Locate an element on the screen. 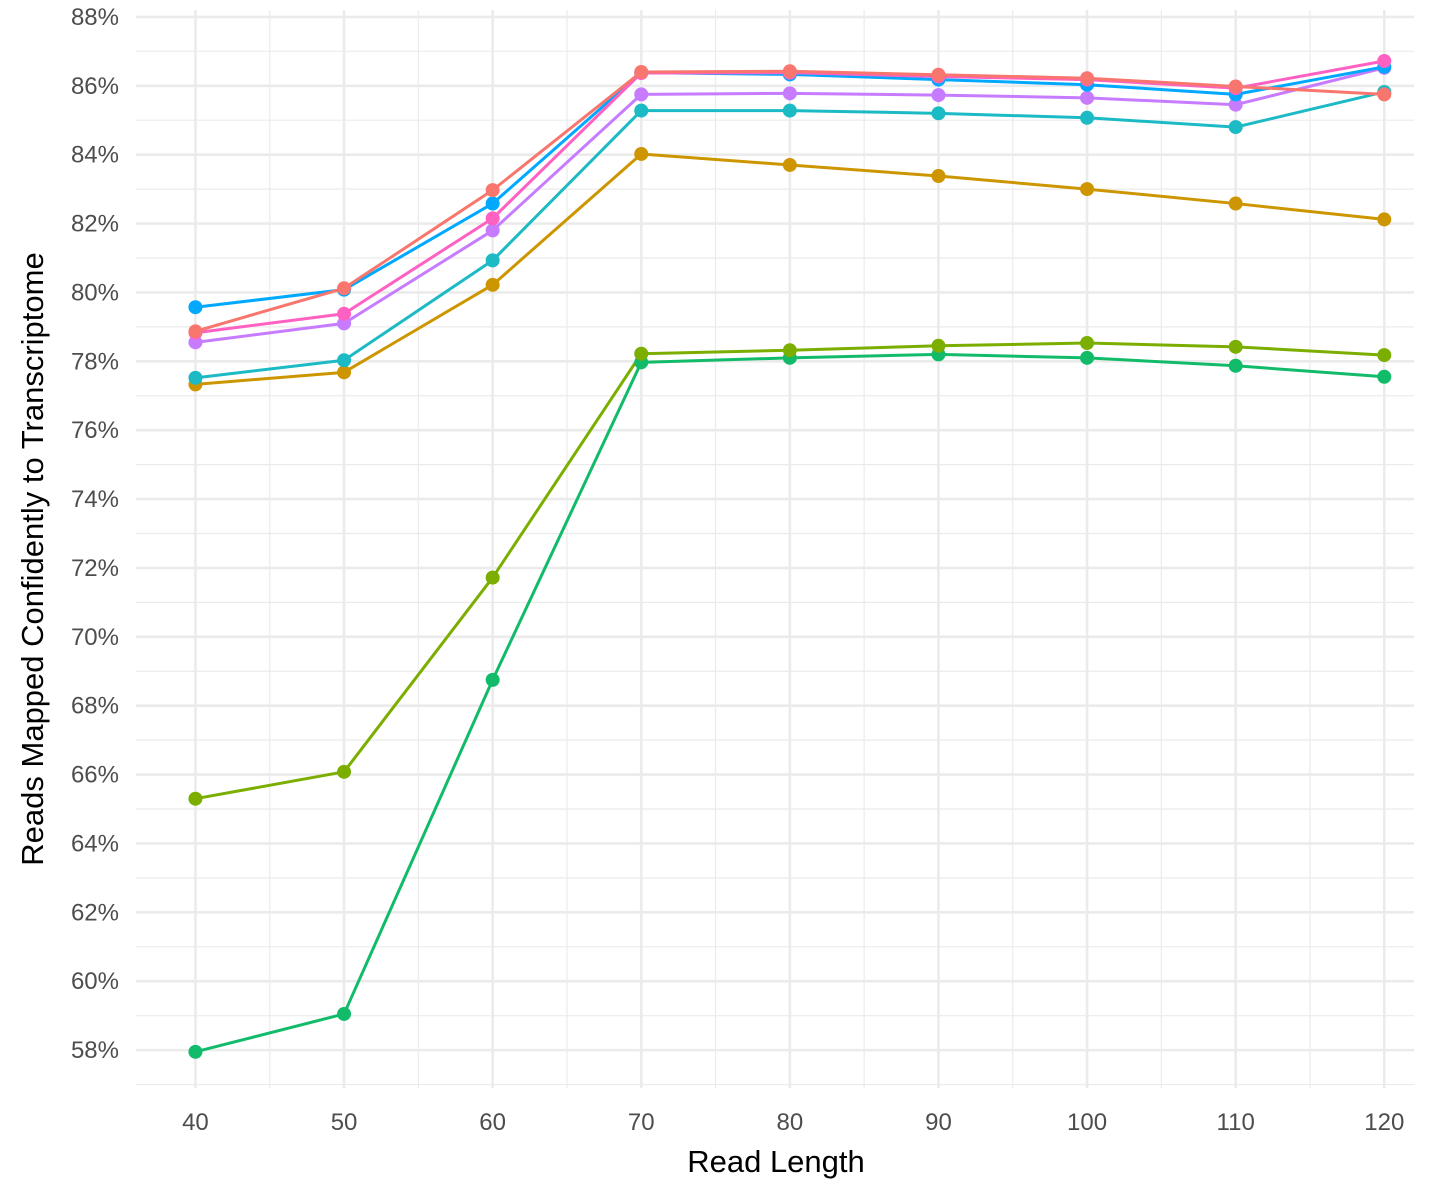  x-tick-label: 90 is located at coordinates (938, 1122).